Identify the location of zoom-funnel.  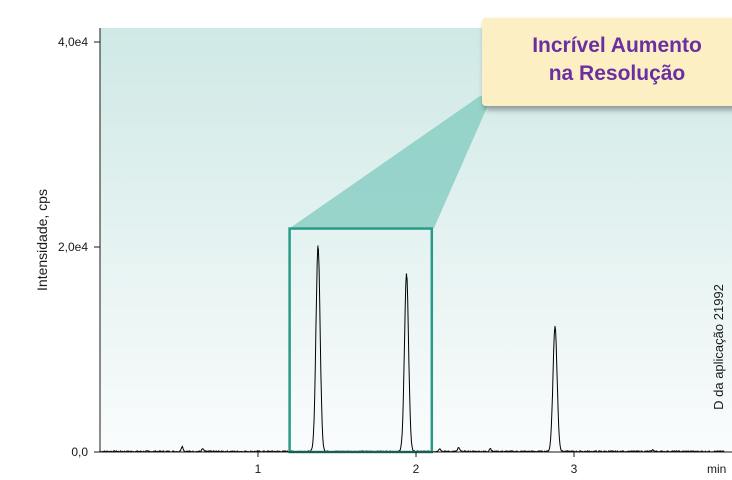
(391, 162).